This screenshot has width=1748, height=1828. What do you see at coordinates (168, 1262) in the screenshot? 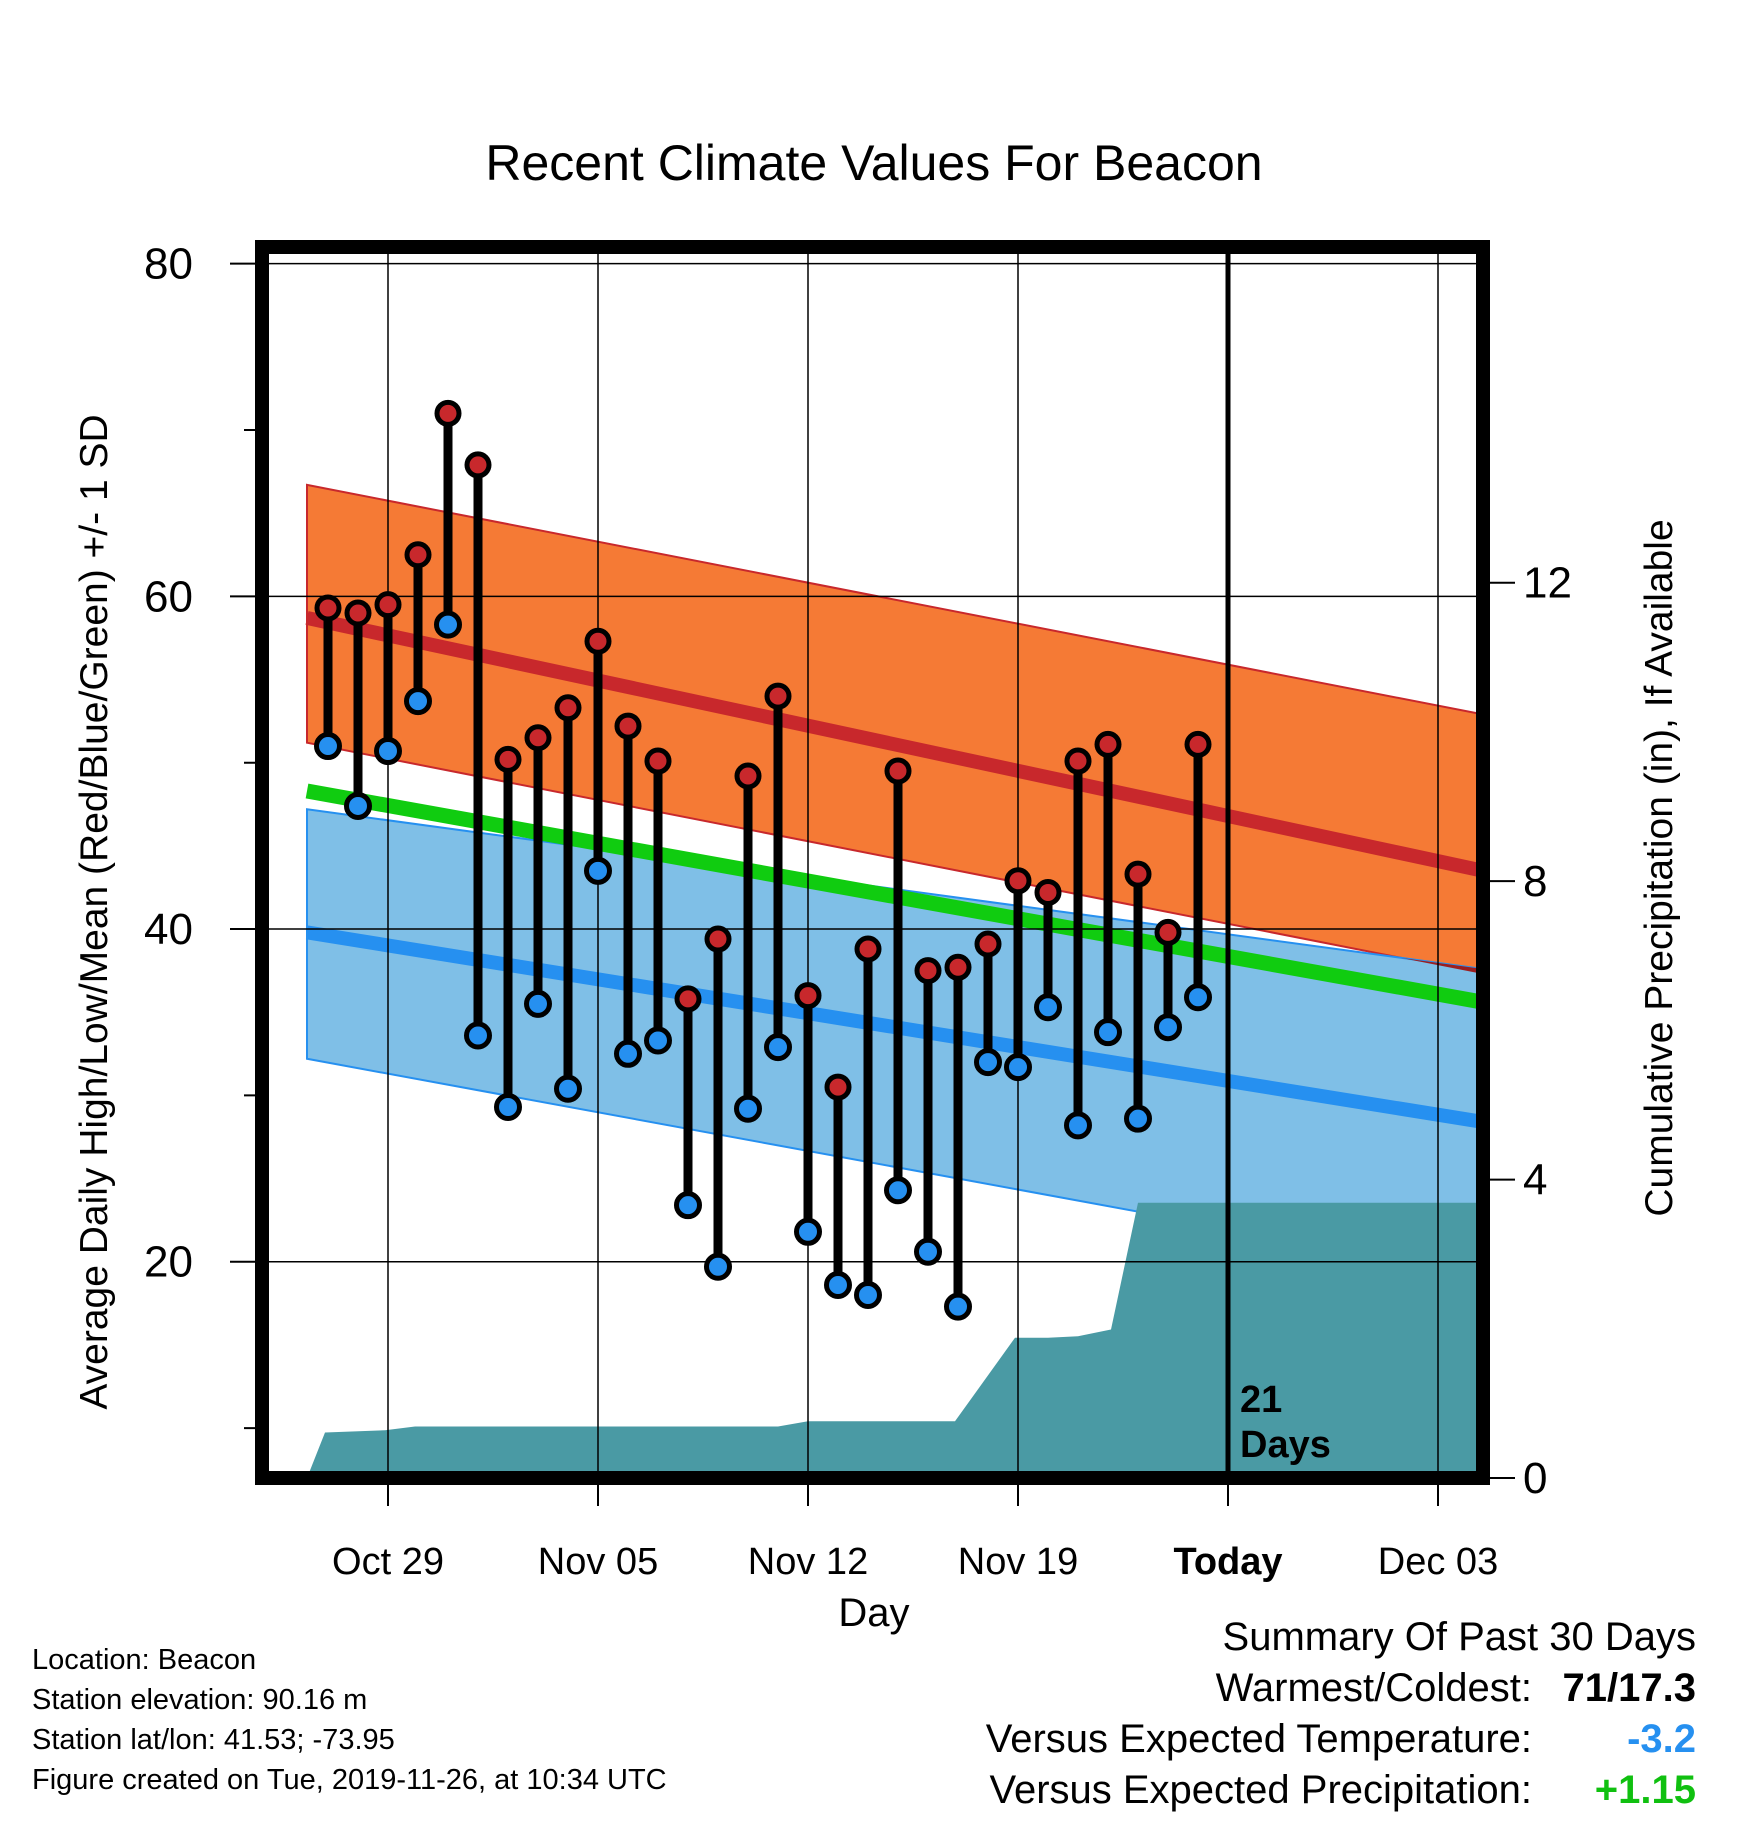
I see `y-tick-label-left: 20` at bounding box center [168, 1262].